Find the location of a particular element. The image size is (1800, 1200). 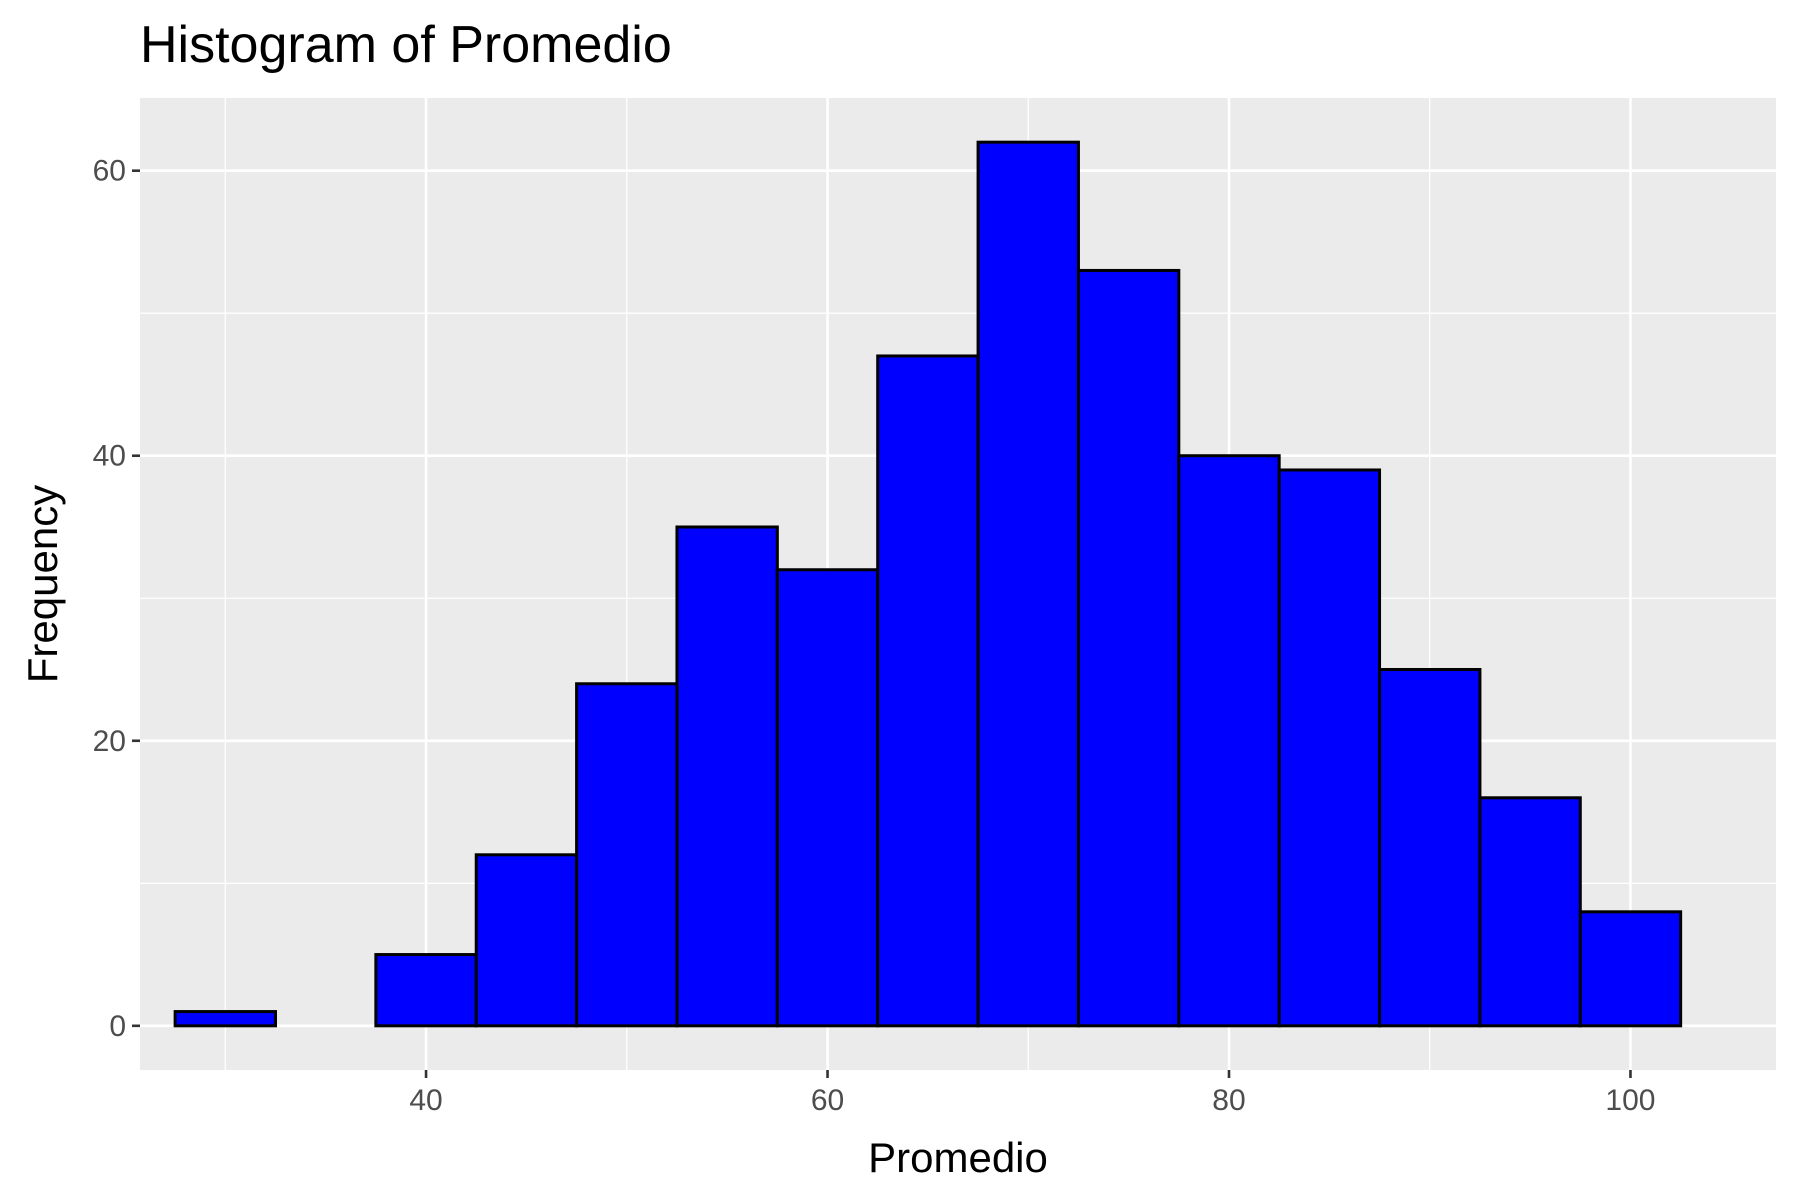

x-tick-label: 80 is located at coordinates (1228, 1100).